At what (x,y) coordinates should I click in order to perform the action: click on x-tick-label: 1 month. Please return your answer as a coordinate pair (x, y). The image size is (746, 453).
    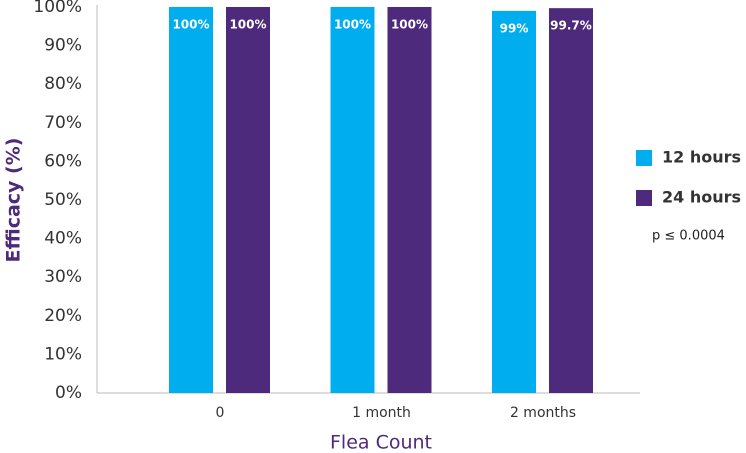
    Looking at the image, I should click on (381, 413).